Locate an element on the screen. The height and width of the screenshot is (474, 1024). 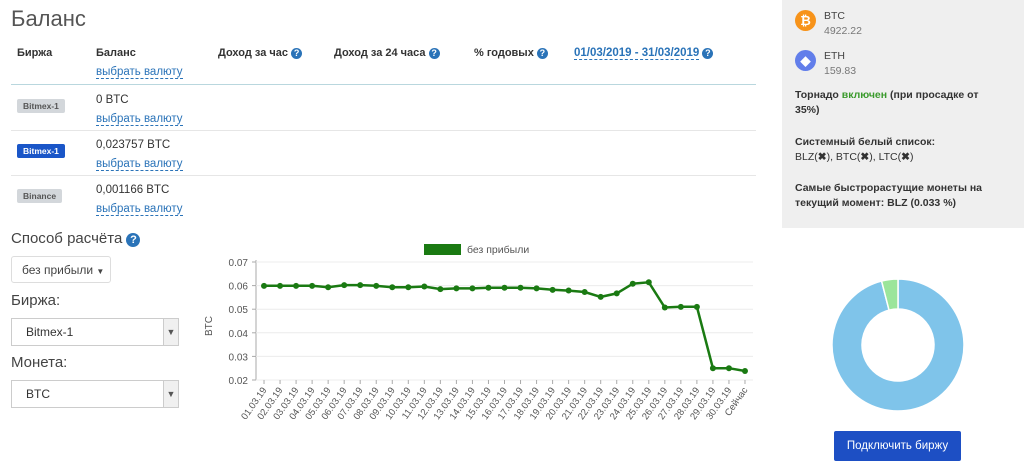
col-balance-header: Баланс is located at coordinates (116, 53).